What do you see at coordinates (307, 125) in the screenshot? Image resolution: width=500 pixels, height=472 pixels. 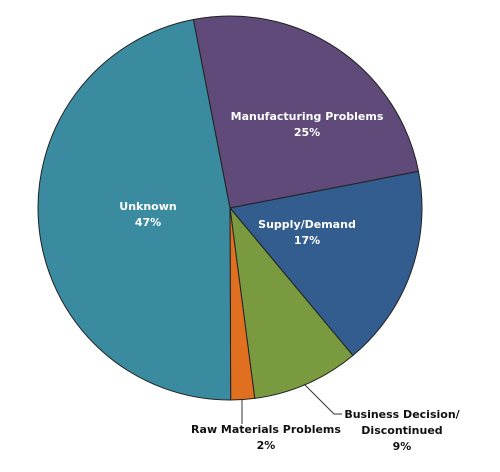 I see `slice-label: Manufacturing Problems 25%` at bounding box center [307, 125].